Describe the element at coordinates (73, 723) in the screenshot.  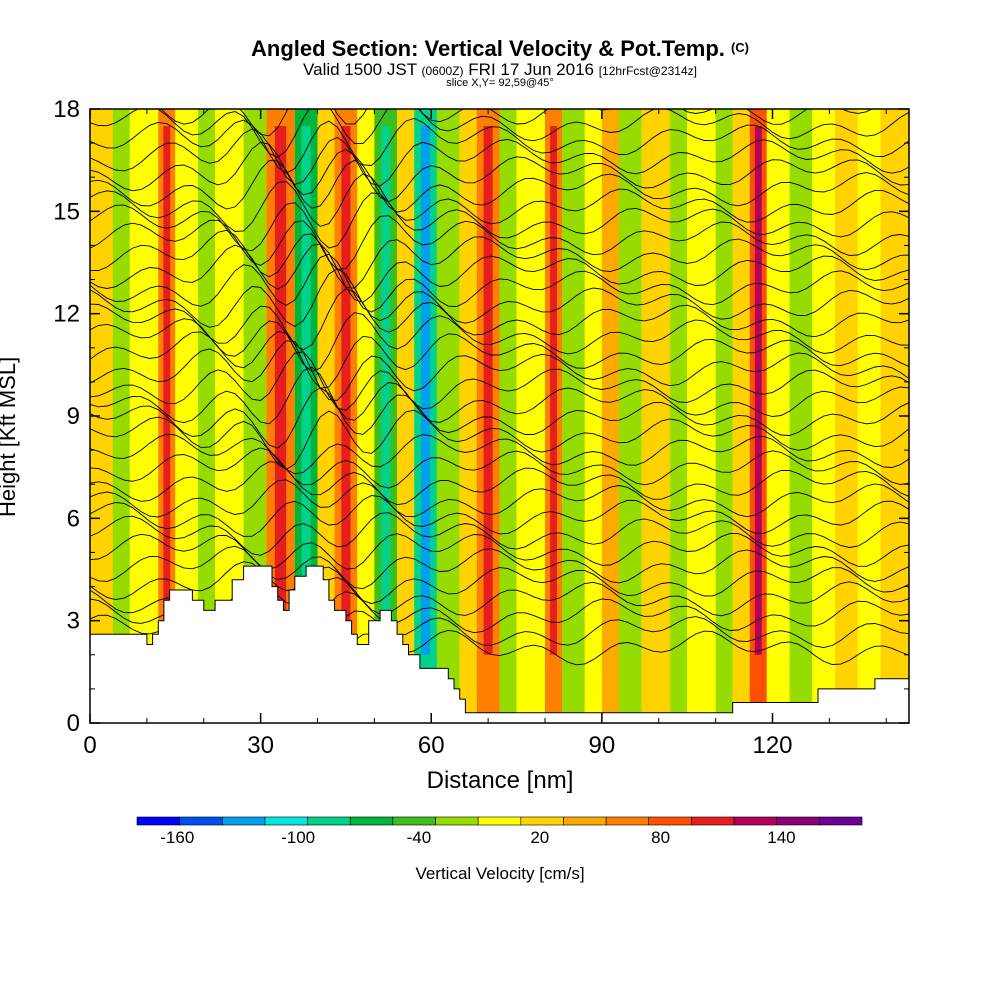
I see `y-tick-label: 0` at that location.